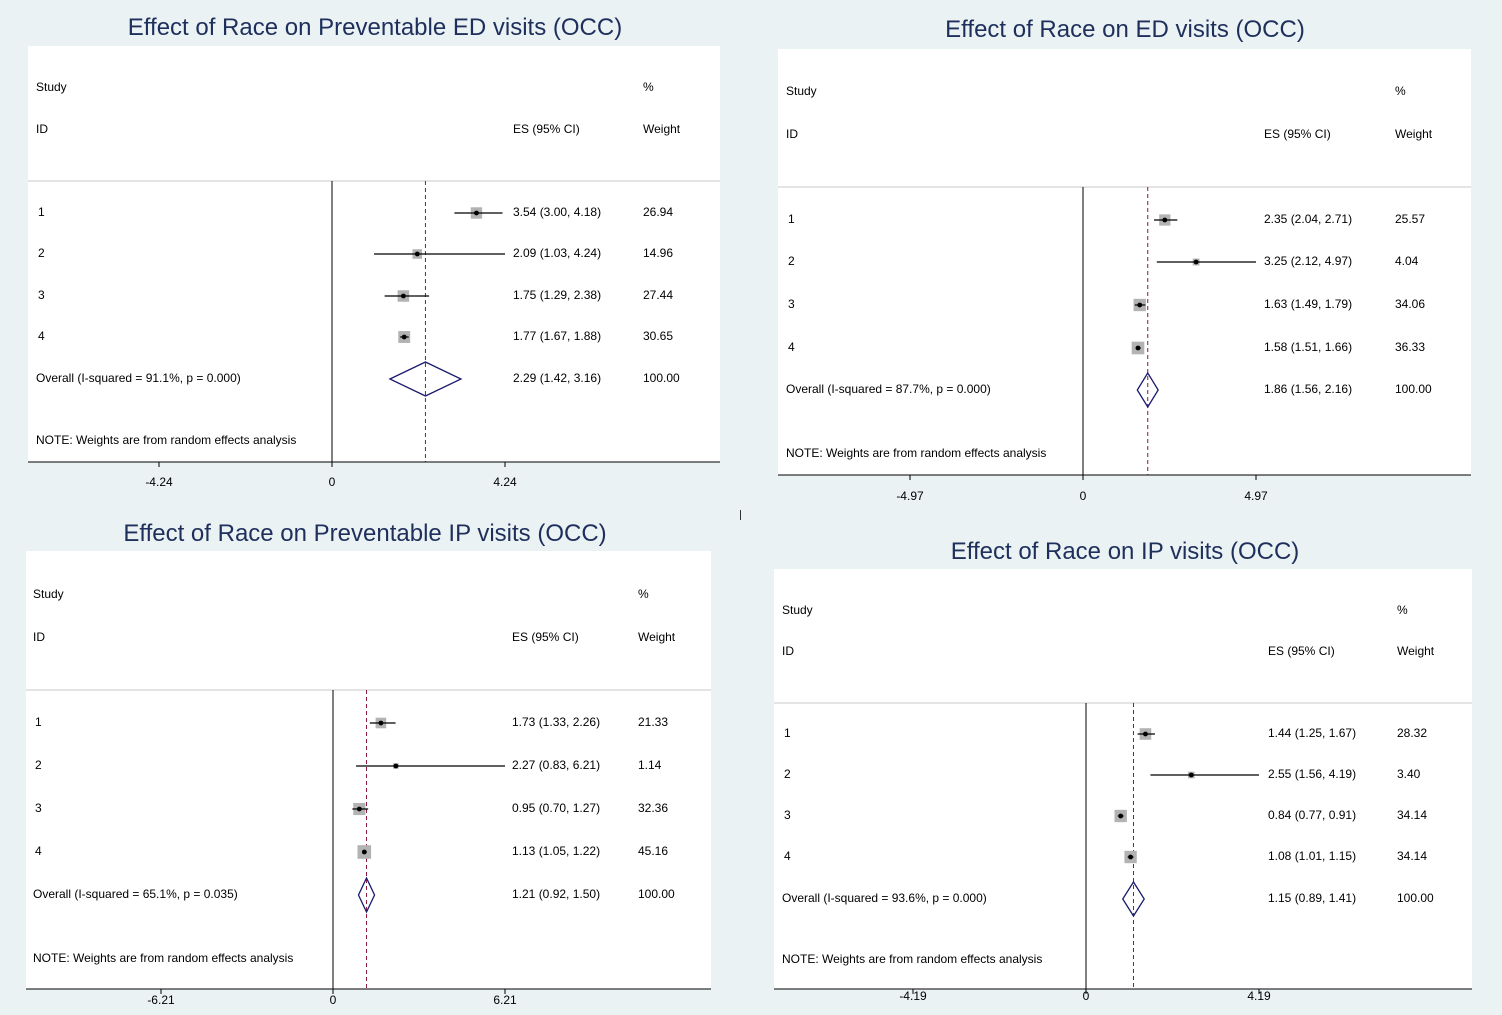 The image size is (1502, 1015). Describe the element at coordinates (662, 129) in the screenshot. I see `header-weight: Weight` at that location.